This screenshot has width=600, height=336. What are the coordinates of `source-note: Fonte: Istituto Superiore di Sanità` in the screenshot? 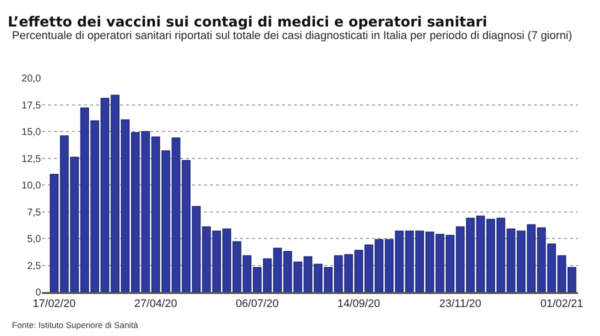 It's located at (75, 325).